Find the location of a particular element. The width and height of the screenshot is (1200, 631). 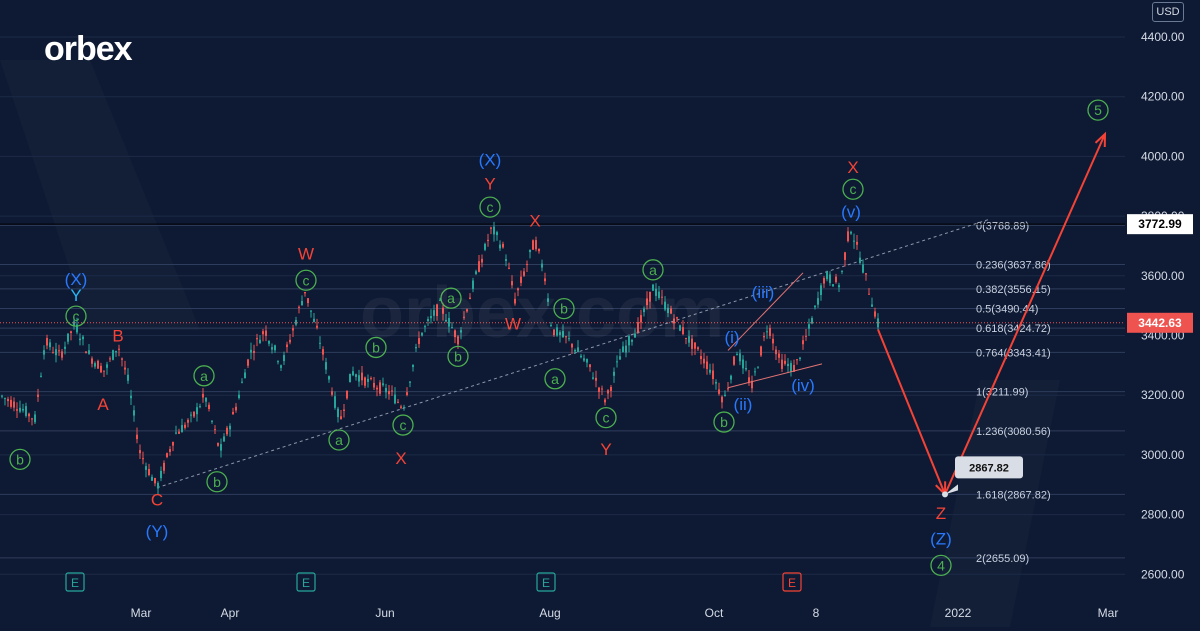

forecast-arrow-up is located at coordinates (1100, 139).